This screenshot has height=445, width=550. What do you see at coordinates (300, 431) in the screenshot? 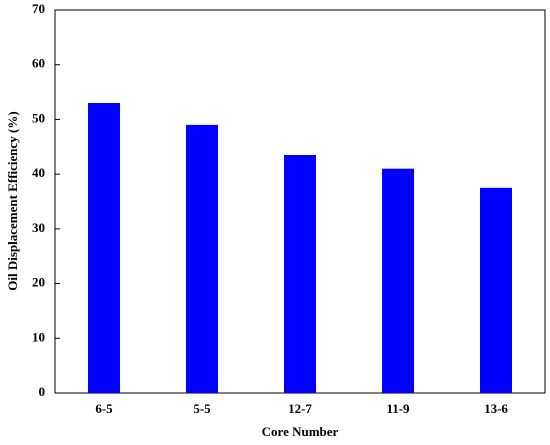
I see `x-axis-label: Core Number` at bounding box center [300, 431].